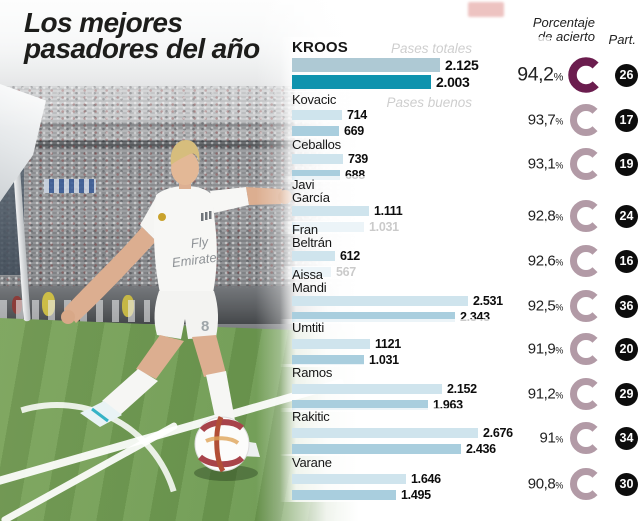  Describe the element at coordinates (426, 479) in the screenshot. I see `total-passes-value: 1.646` at that location.